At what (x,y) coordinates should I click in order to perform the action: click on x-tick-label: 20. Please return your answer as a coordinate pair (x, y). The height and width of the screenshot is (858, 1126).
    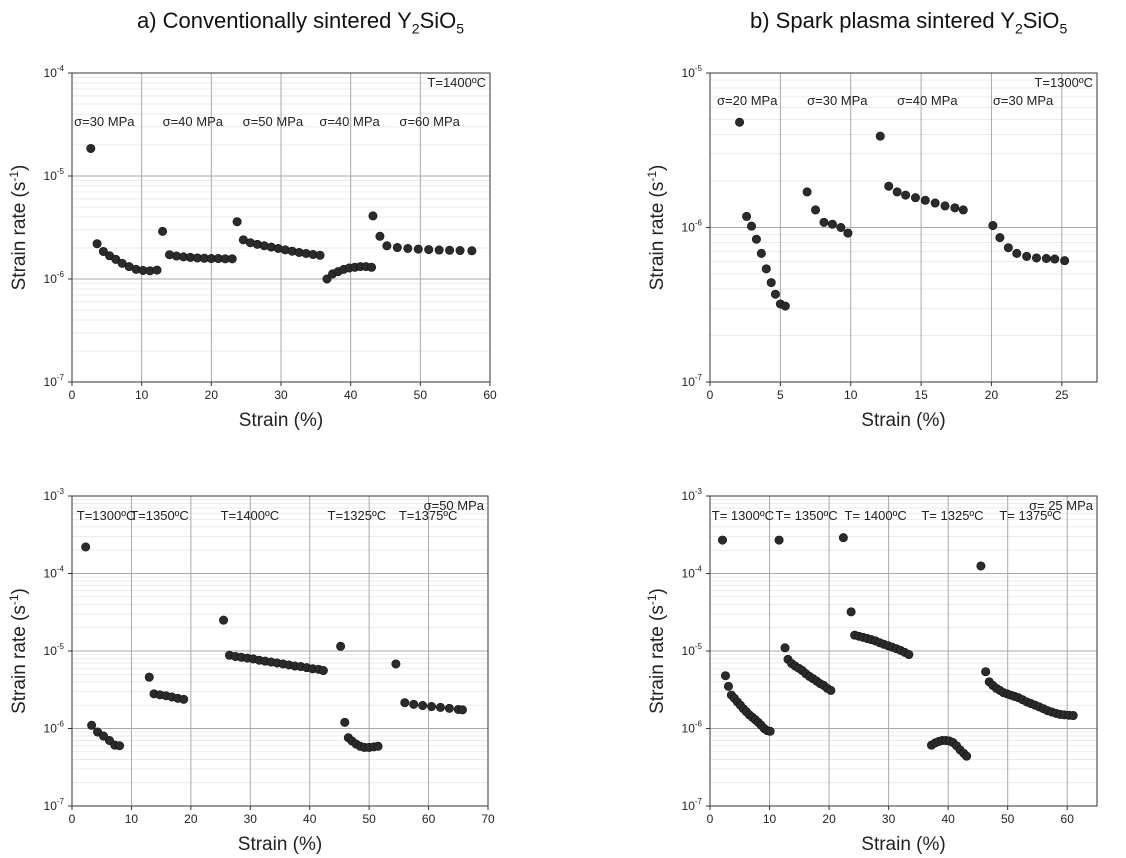
    Looking at the image, I should click on (212, 395).